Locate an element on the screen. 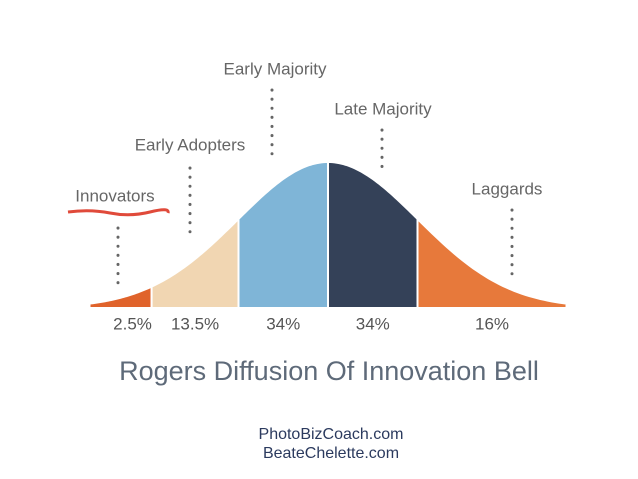 The width and height of the screenshot is (638, 479). chart-title: Rogers Diffusion Of Innovation Bell is located at coordinates (329, 371).